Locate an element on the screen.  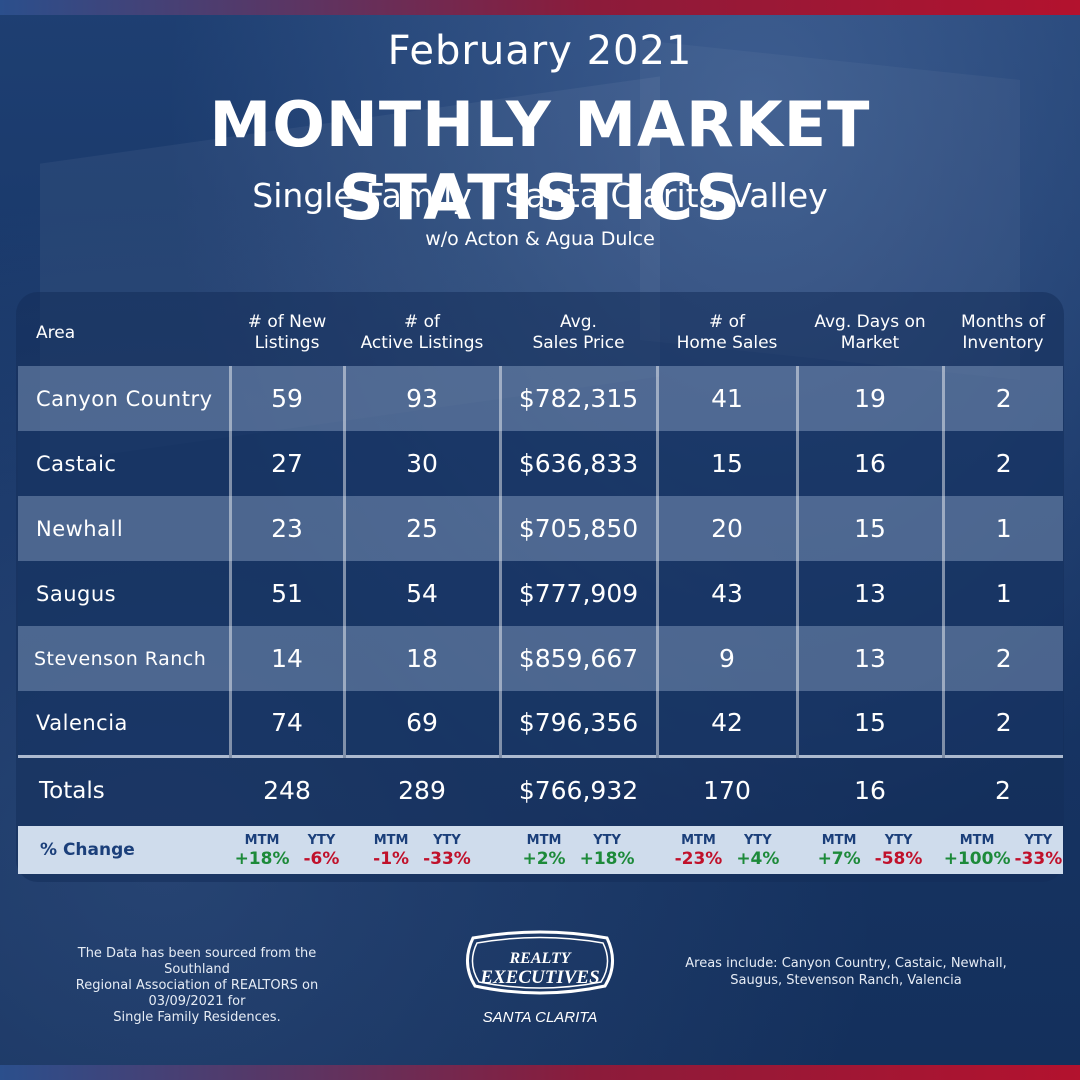
mtm-change: MTM +7% is located at coordinates (839, 850).